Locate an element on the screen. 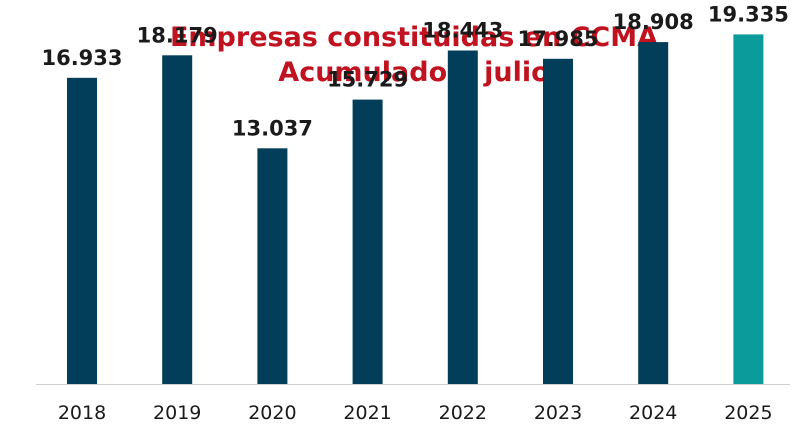 The height and width of the screenshot is (438, 811). bar-2022 is located at coordinates (462, 217).